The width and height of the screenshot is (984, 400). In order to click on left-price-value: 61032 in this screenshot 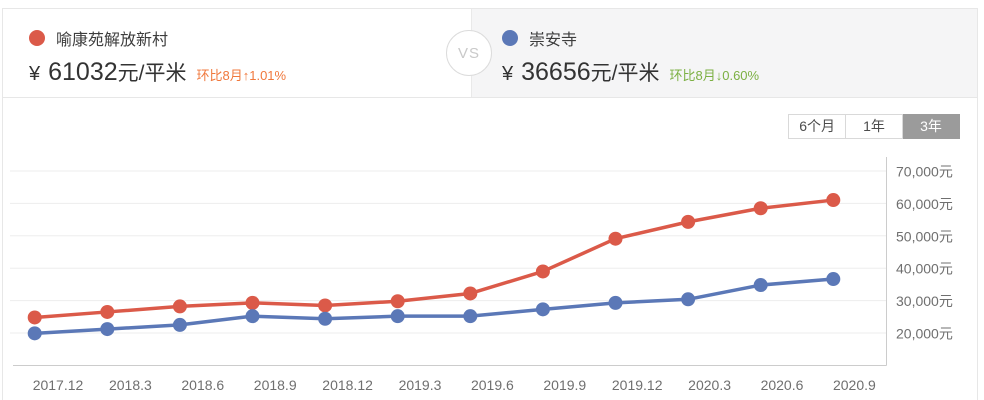, I will do `click(83, 72)`.